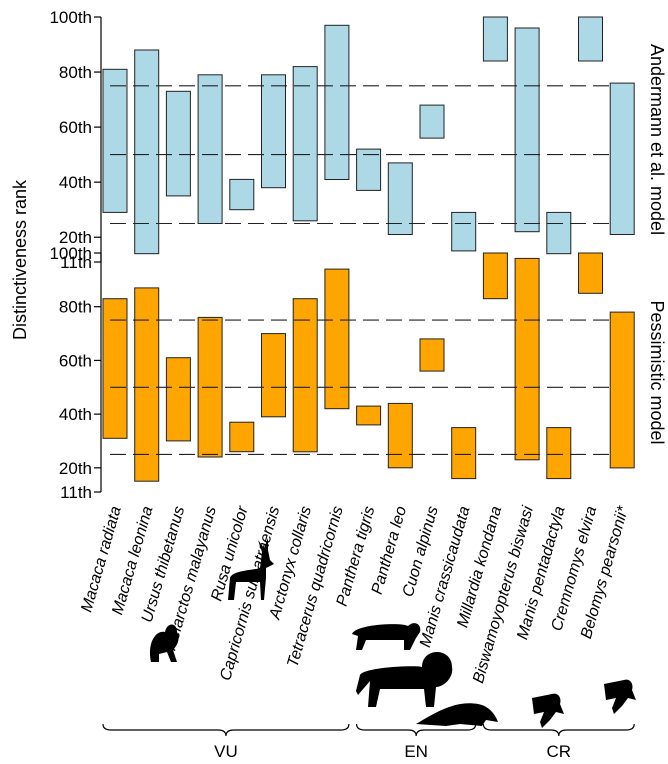 Image resolution: width=668 pixels, height=764 pixels. What do you see at coordinates (657, 372) in the screenshot?
I see `panel-title: Pessimistic model` at bounding box center [657, 372].